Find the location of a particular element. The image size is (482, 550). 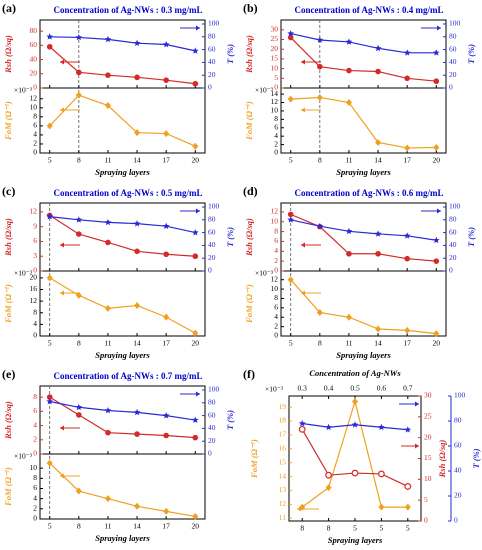

x2-tick-label: 0.5 is located at coordinates (355, 388).